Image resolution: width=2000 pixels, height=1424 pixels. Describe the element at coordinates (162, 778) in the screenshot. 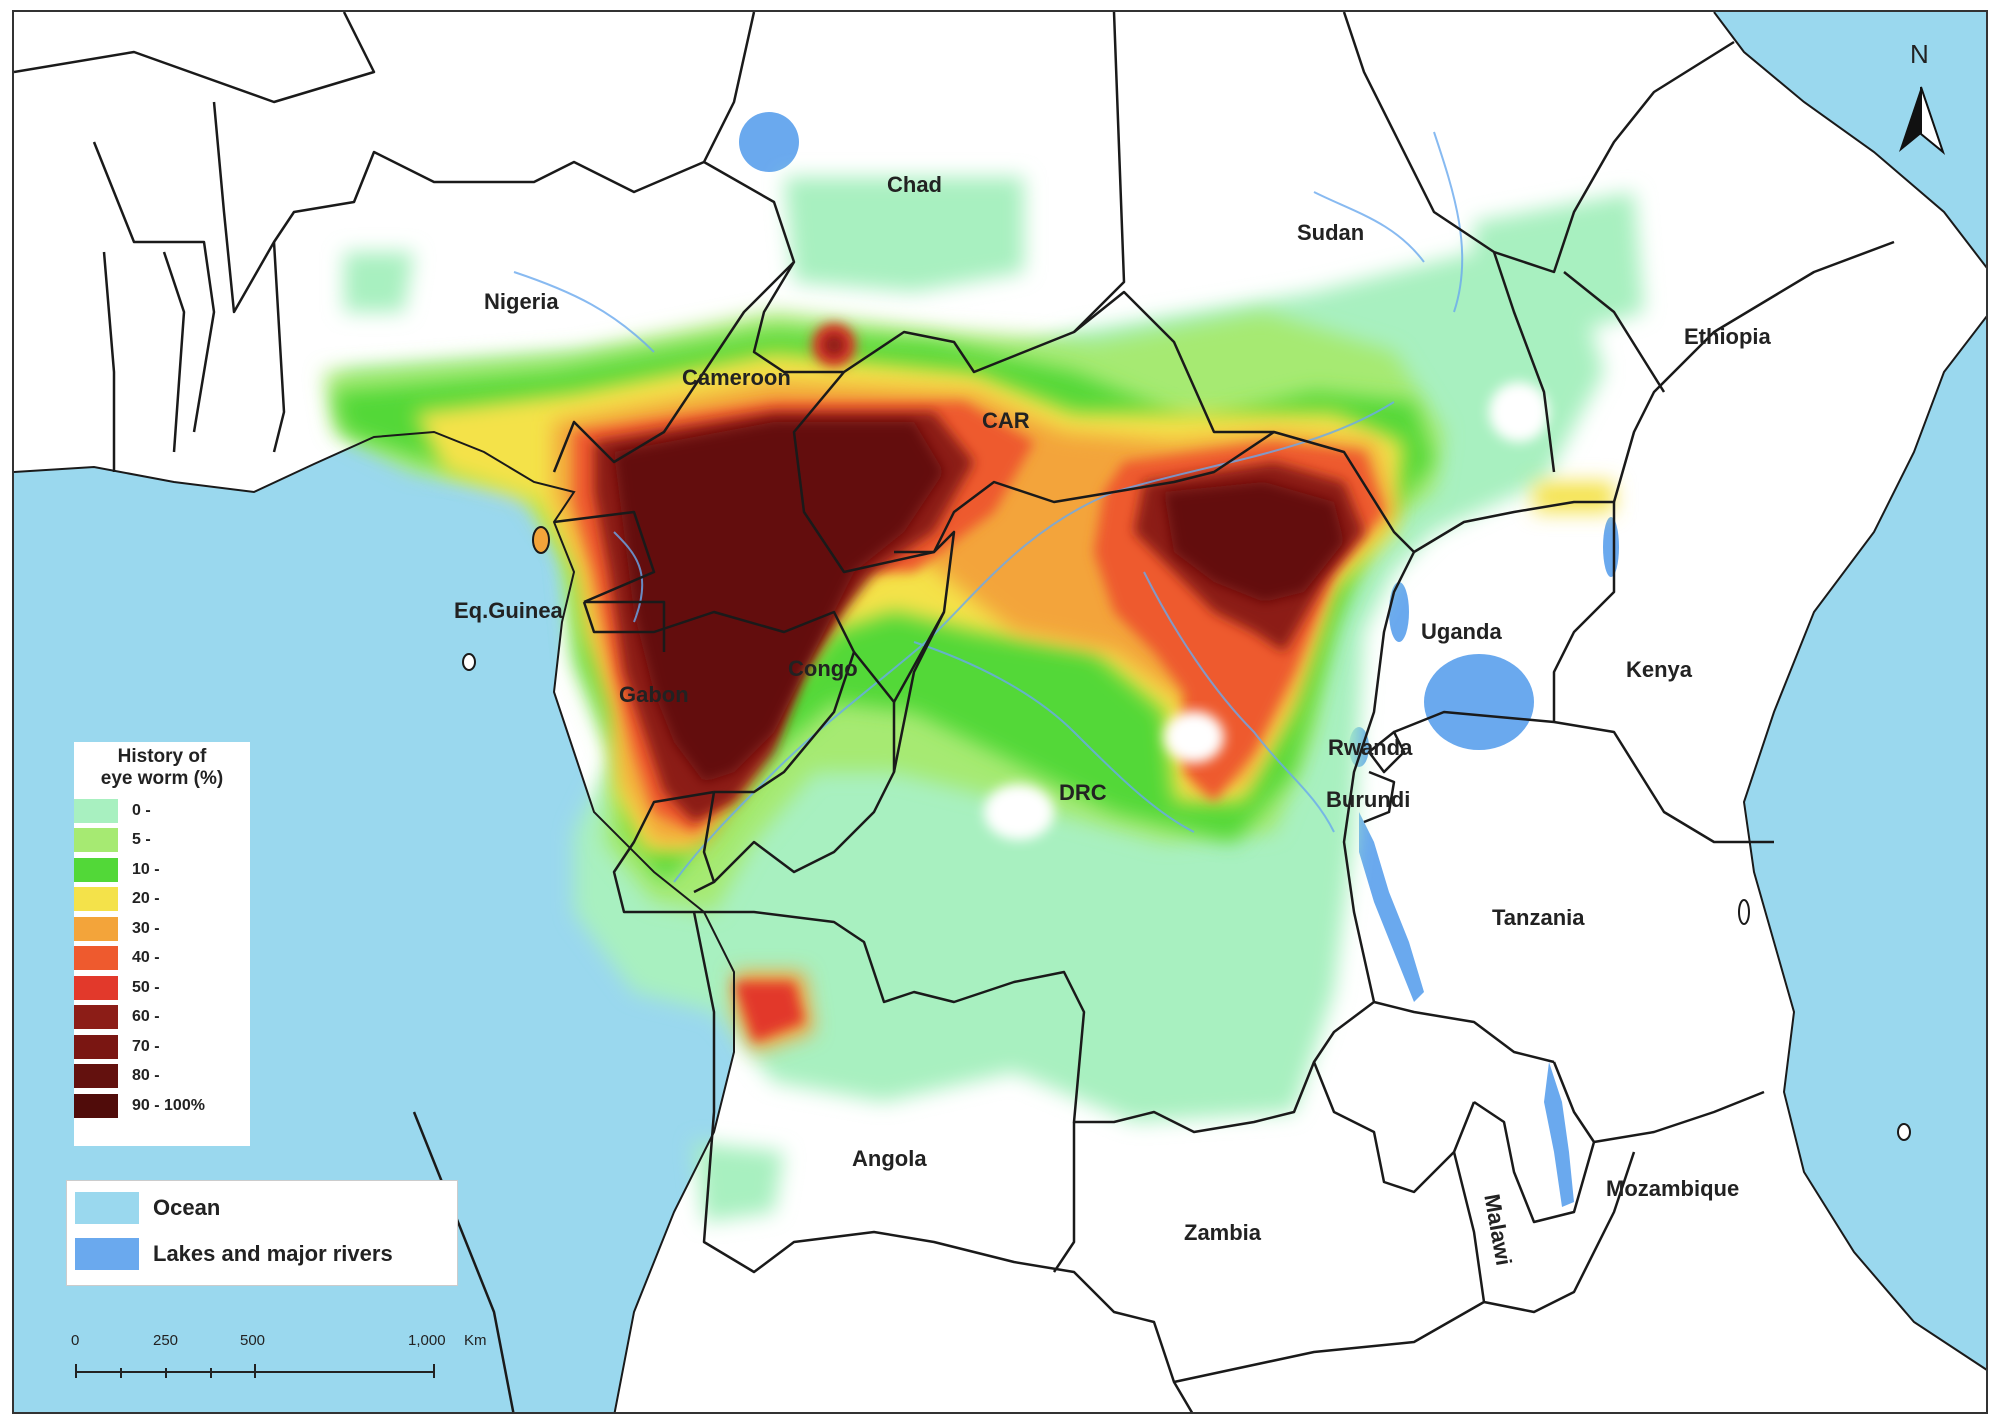

I see `legend-title-line2: eye worm (%)` at that location.